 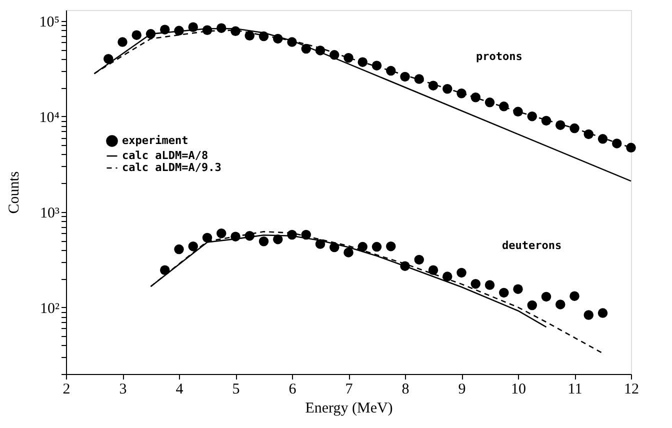 What do you see at coordinates (349, 408) in the screenshot?
I see `x-axis-title: Energy (MeV)` at bounding box center [349, 408].